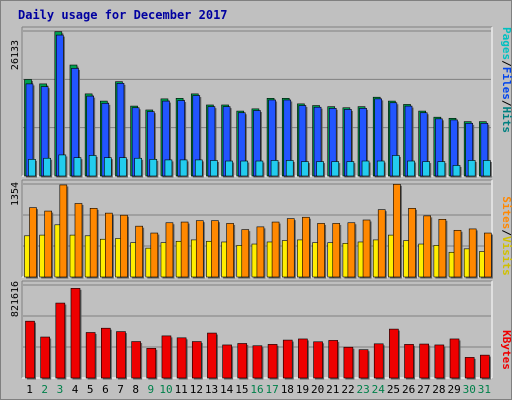 The image size is (512, 400). I want to click on chart-title: Daily usage for December 2017, so click(123, 15).